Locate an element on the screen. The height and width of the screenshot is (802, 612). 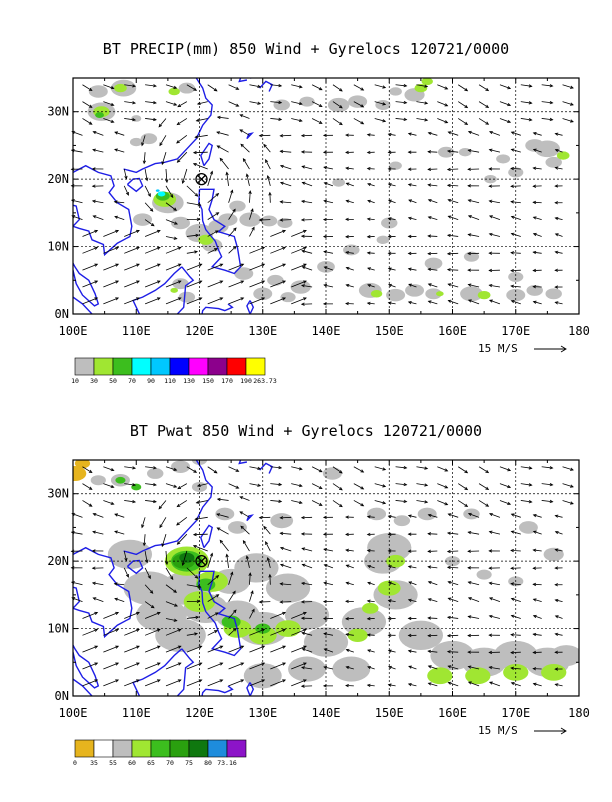
longitude-label: 180 is located at coordinates (579, 331).